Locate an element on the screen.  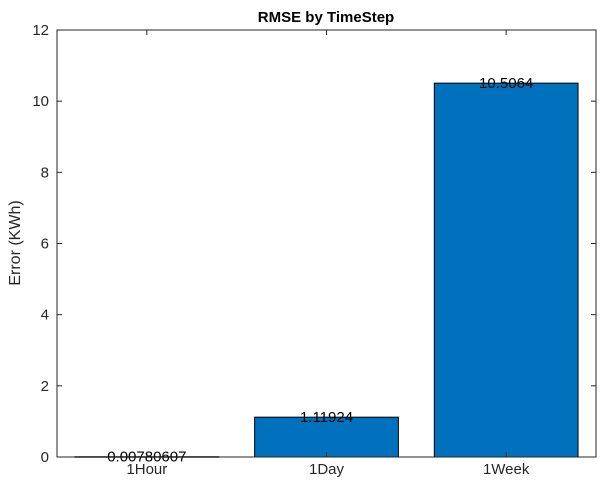
y-tick-label-2: 2 is located at coordinates (45, 386).